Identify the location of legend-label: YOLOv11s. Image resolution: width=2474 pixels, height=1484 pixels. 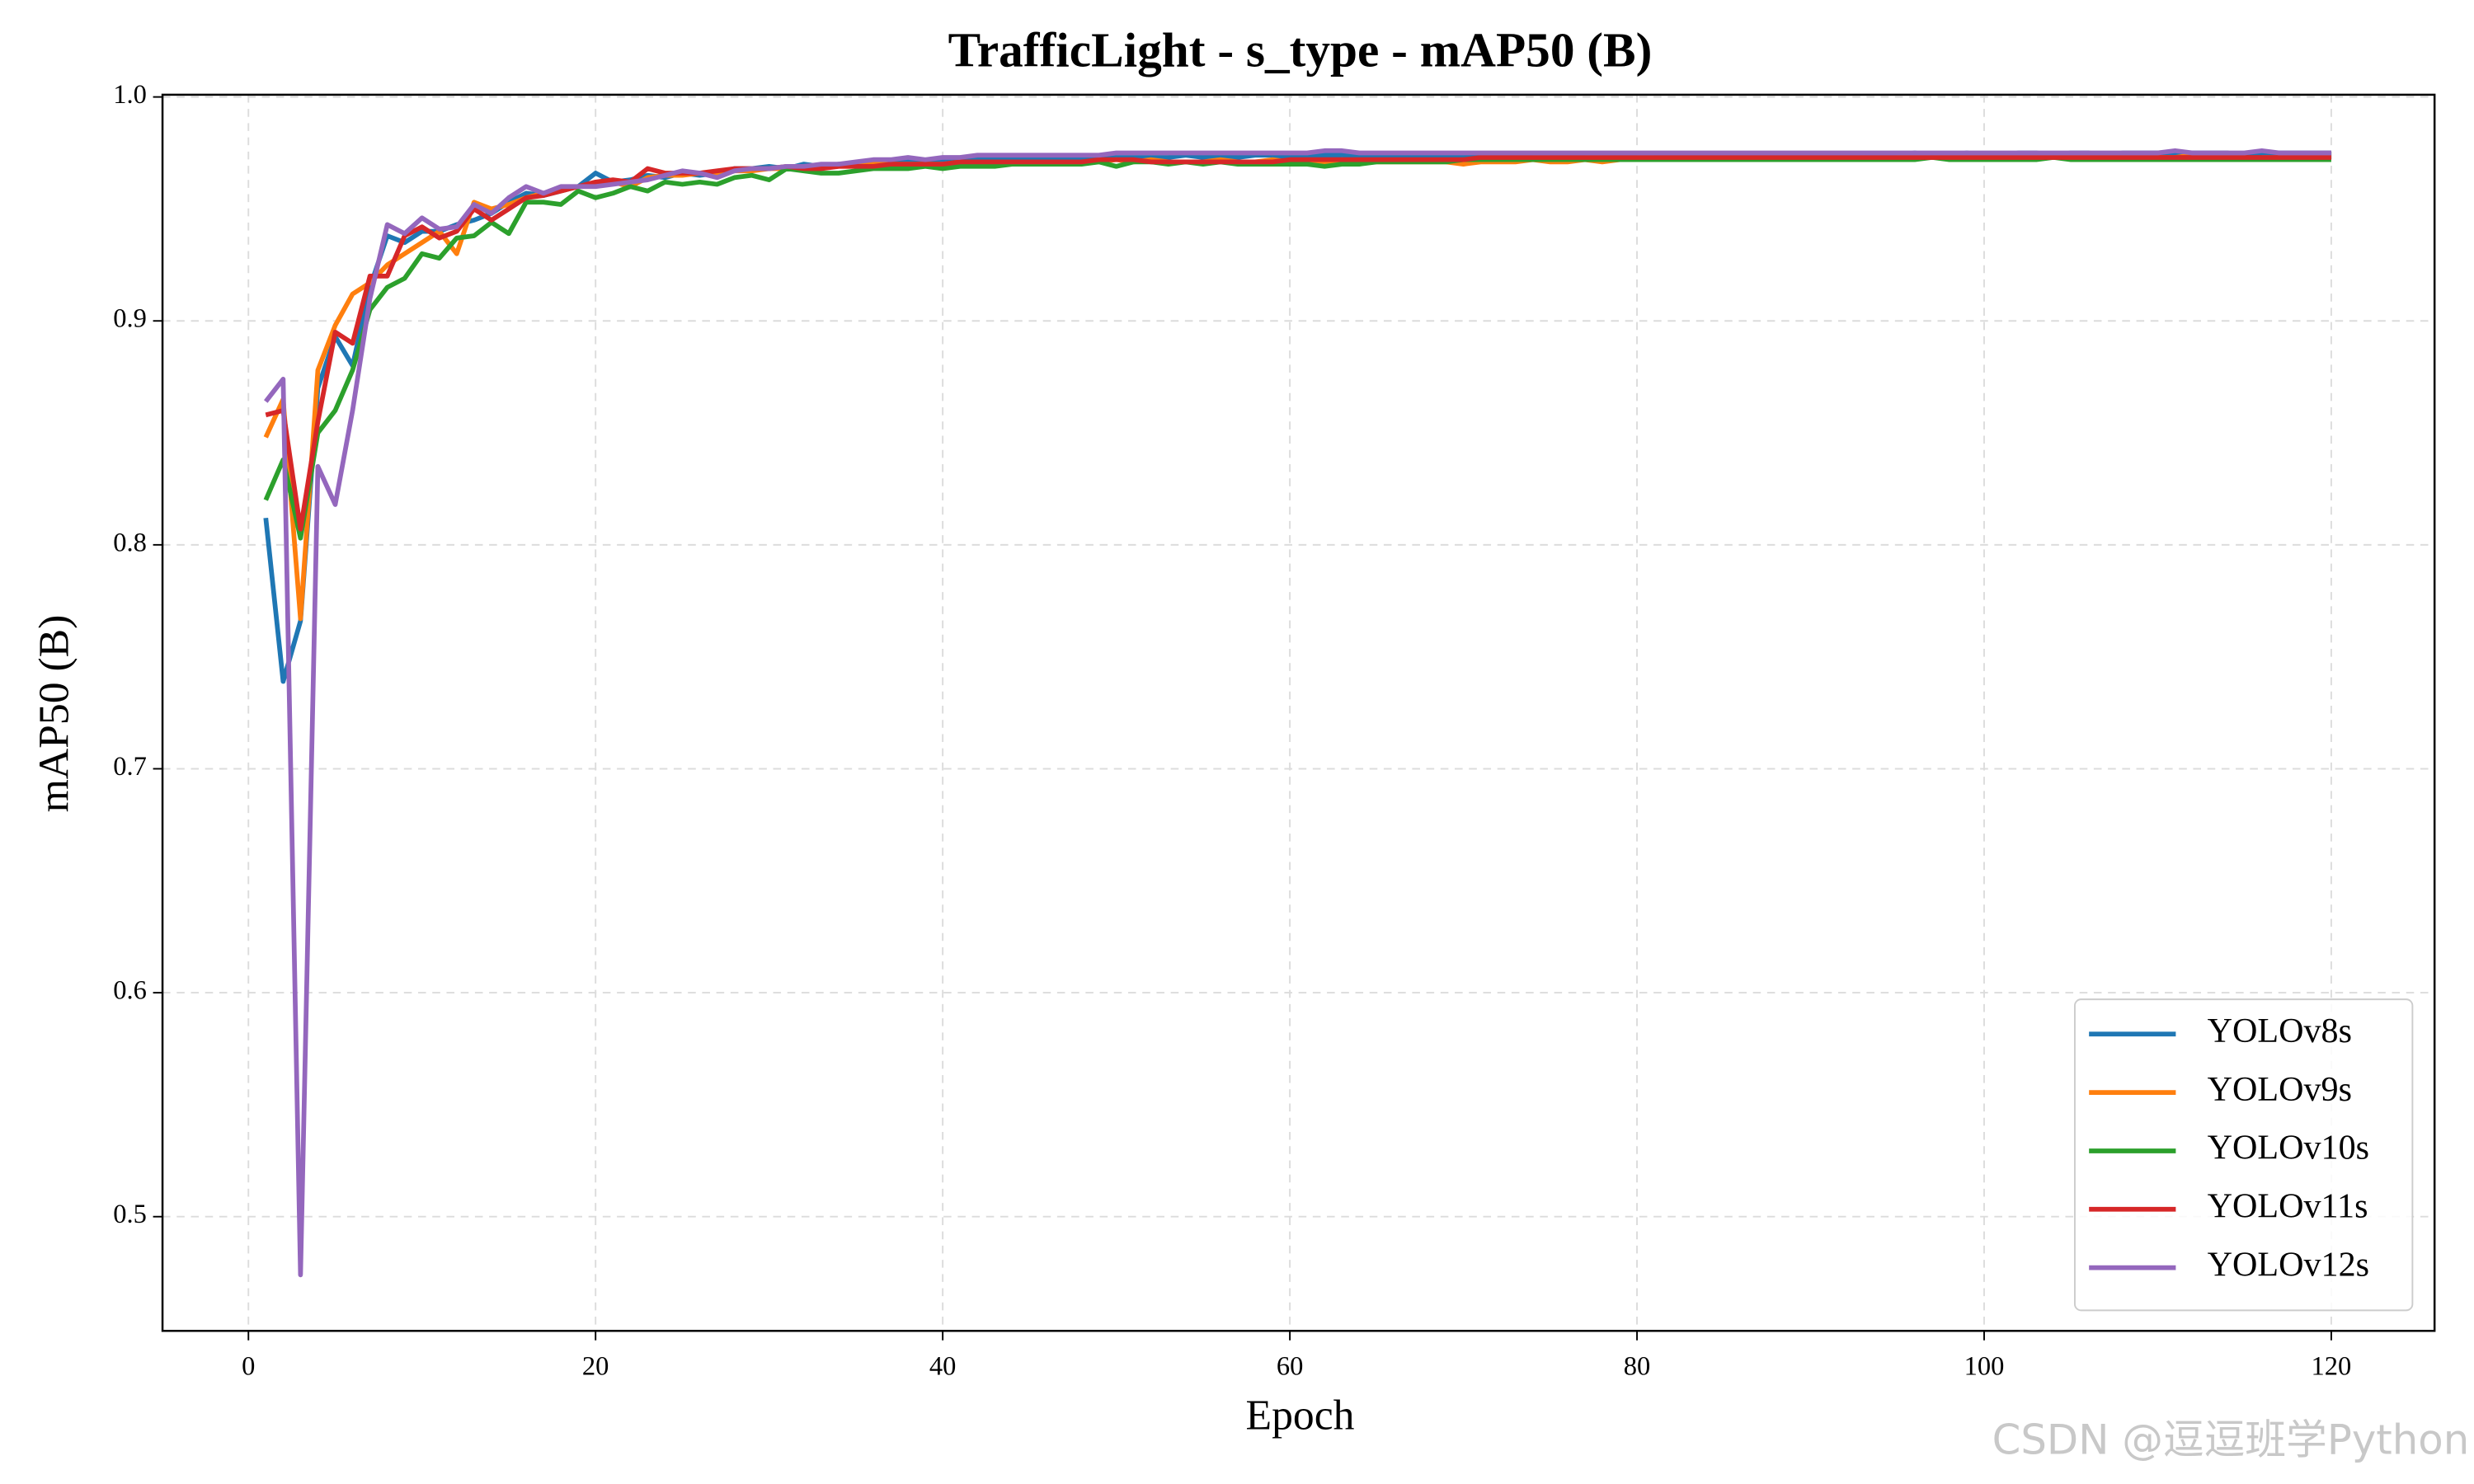
(2288, 1205).